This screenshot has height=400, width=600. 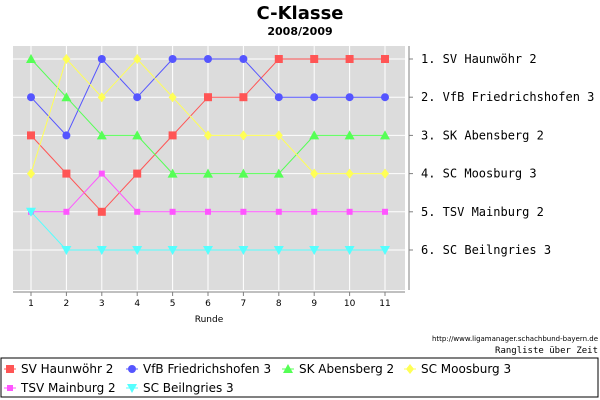 I want to click on x-tick-label: 1, so click(x=31, y=304).